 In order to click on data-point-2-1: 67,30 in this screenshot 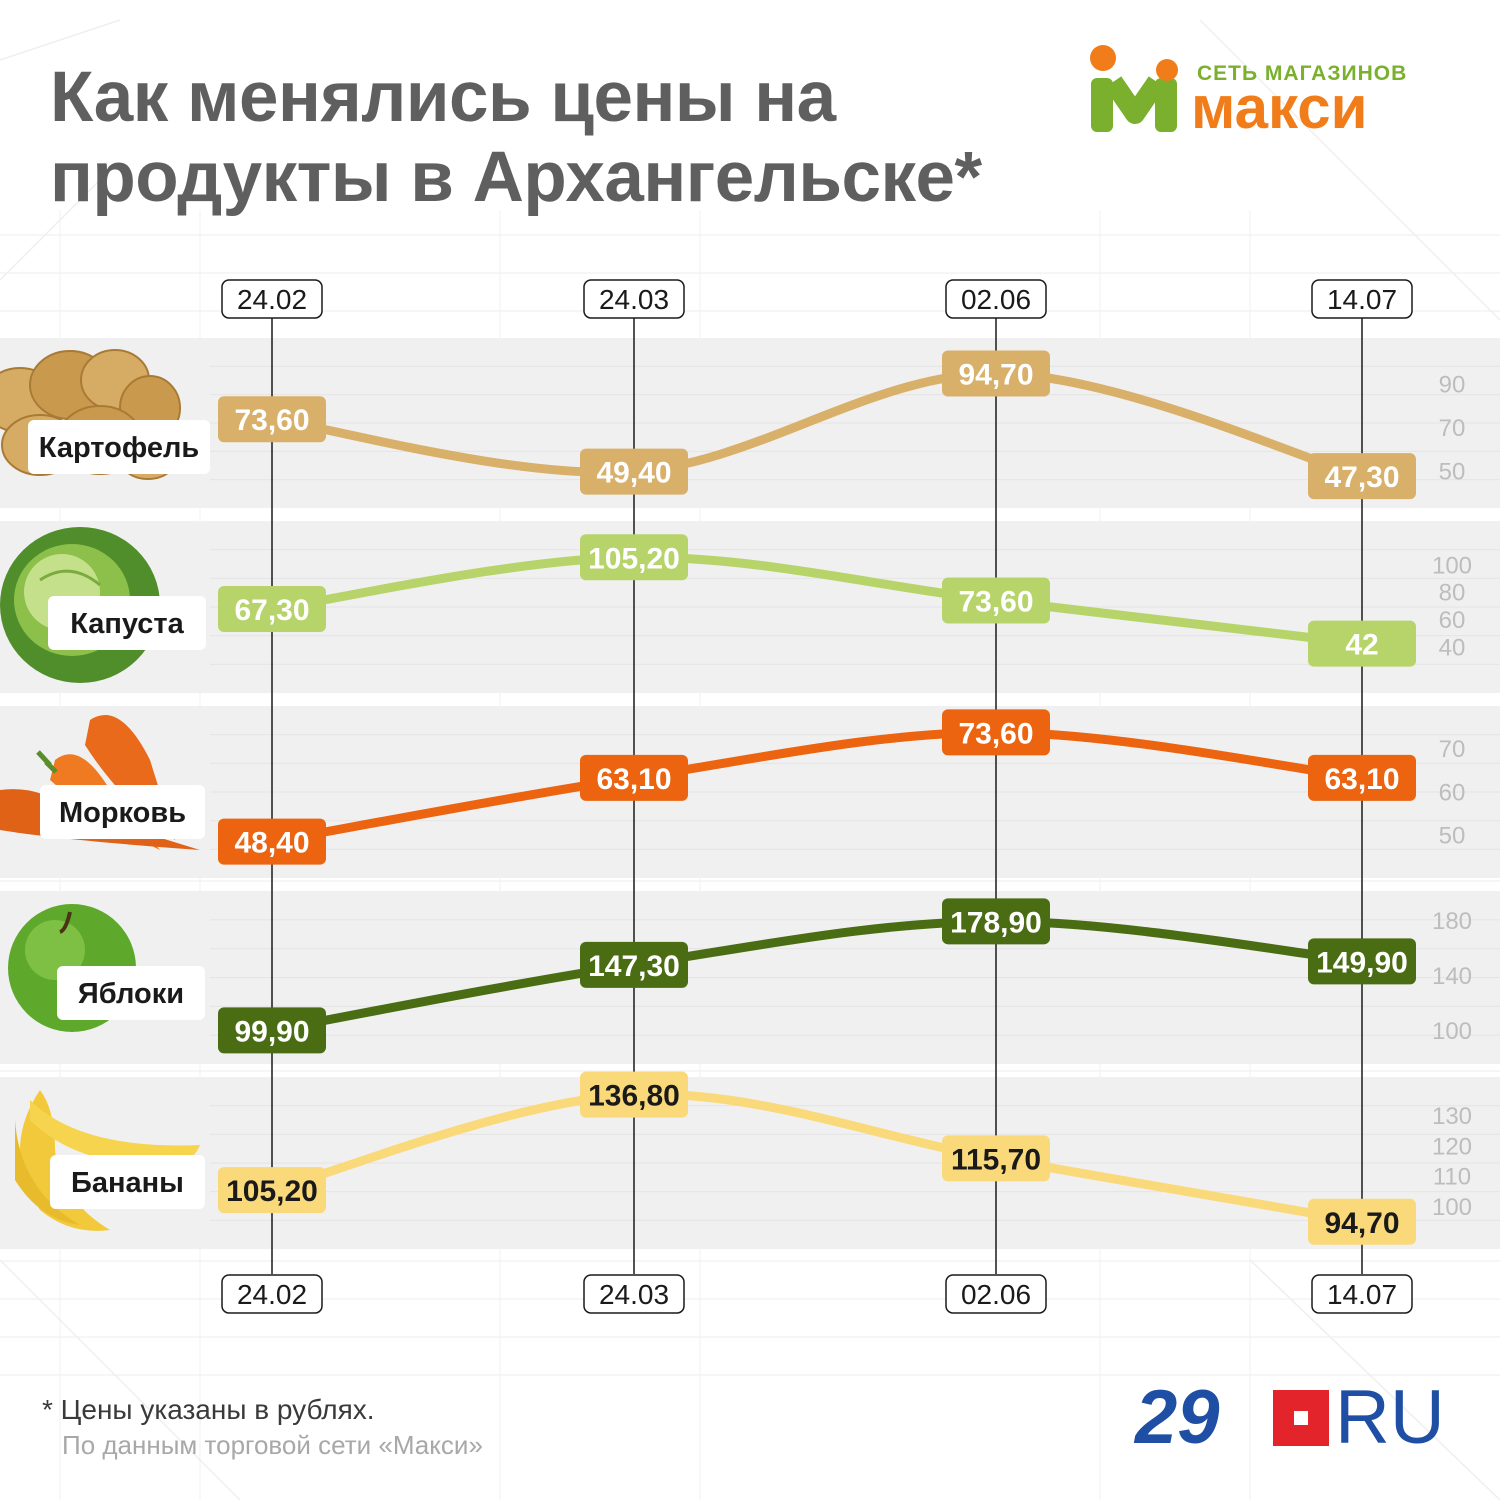, I will do `click(272, 609)`.